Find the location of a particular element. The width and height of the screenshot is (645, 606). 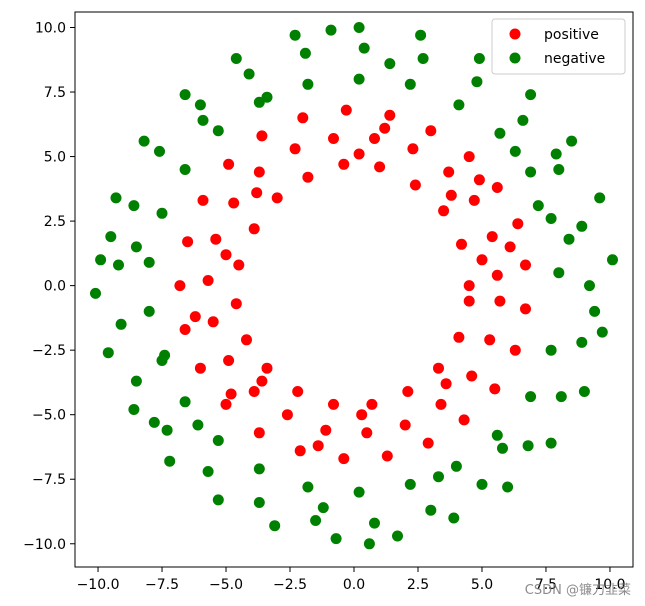

x-tick-label: 7.5 is located at coordinates (546, 585).